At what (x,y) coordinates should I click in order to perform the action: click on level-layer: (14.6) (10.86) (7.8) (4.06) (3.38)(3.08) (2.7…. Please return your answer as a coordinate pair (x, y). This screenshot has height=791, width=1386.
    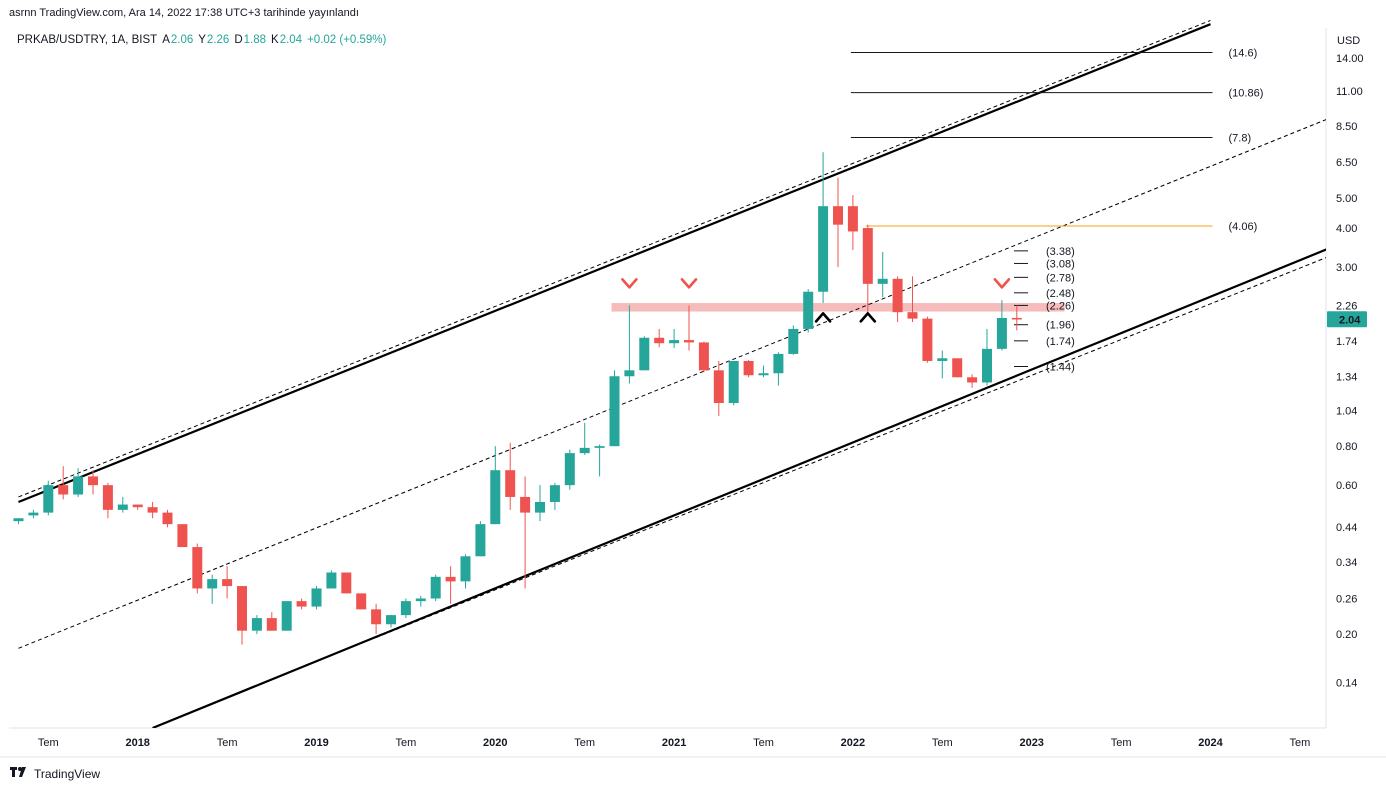
    Looking at the image, I should click on (1057, 211).